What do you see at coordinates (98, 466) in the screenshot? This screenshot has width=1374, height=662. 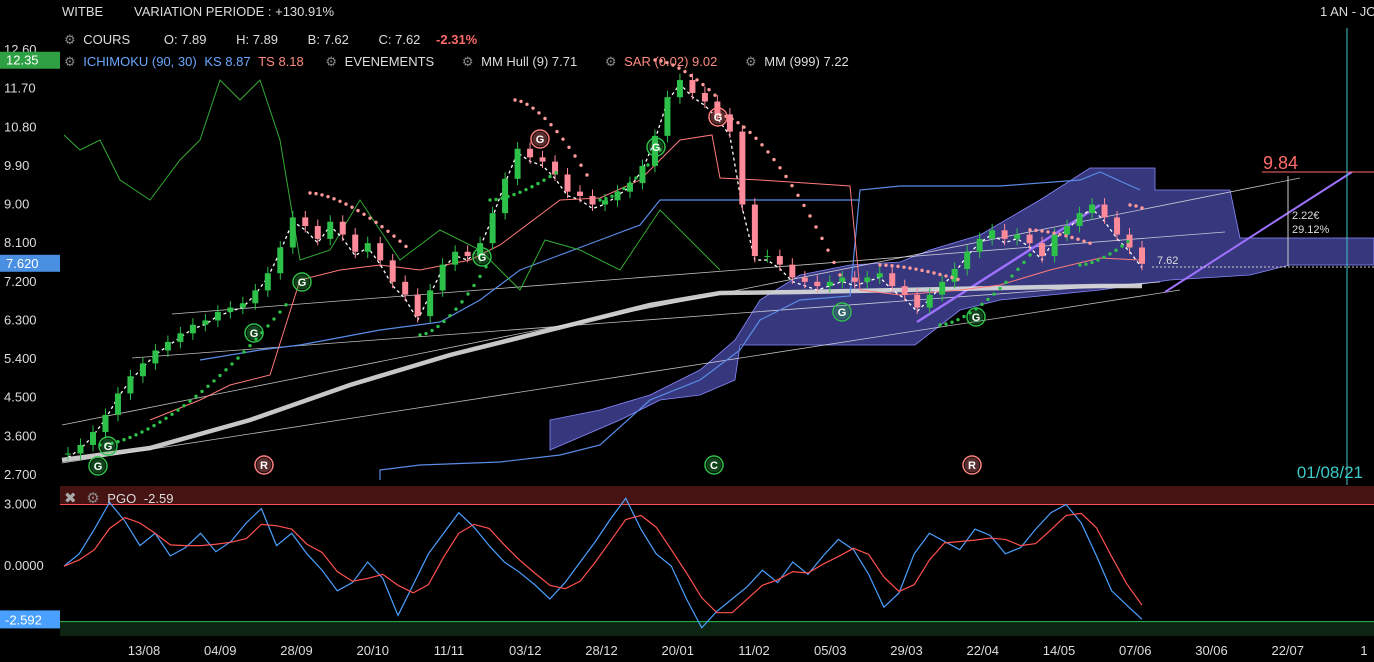 I see `event-marker` at bounding box center [98, 466].